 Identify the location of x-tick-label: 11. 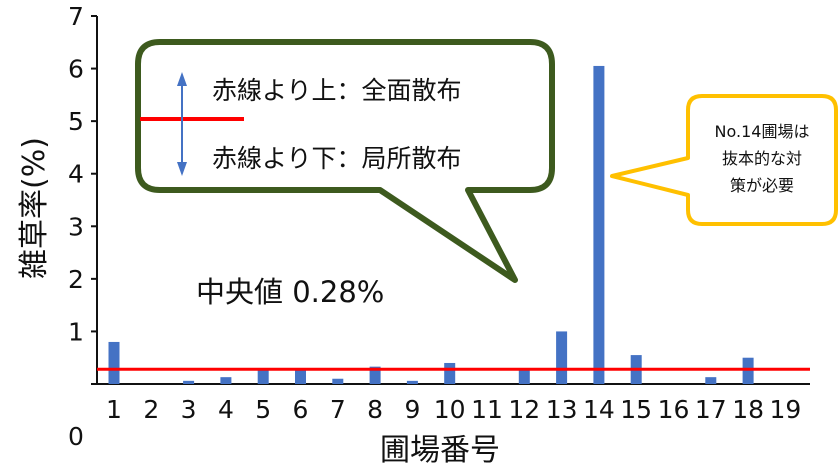
(487, 409).